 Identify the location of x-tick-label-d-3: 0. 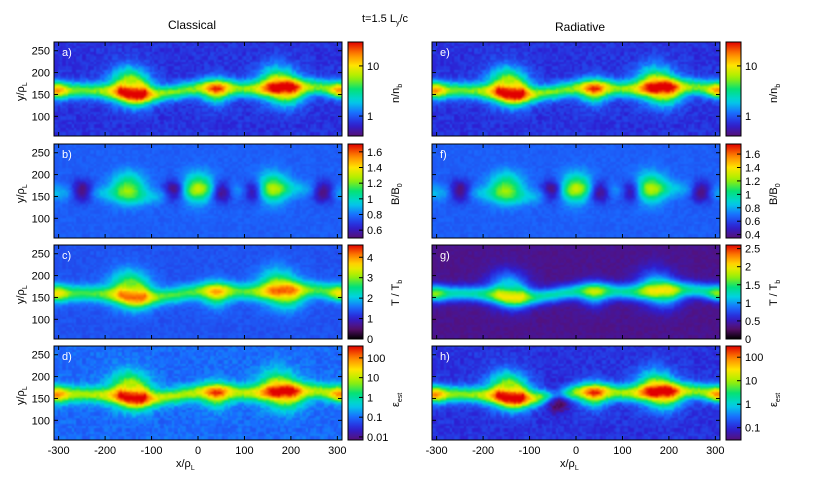
(198, 451).